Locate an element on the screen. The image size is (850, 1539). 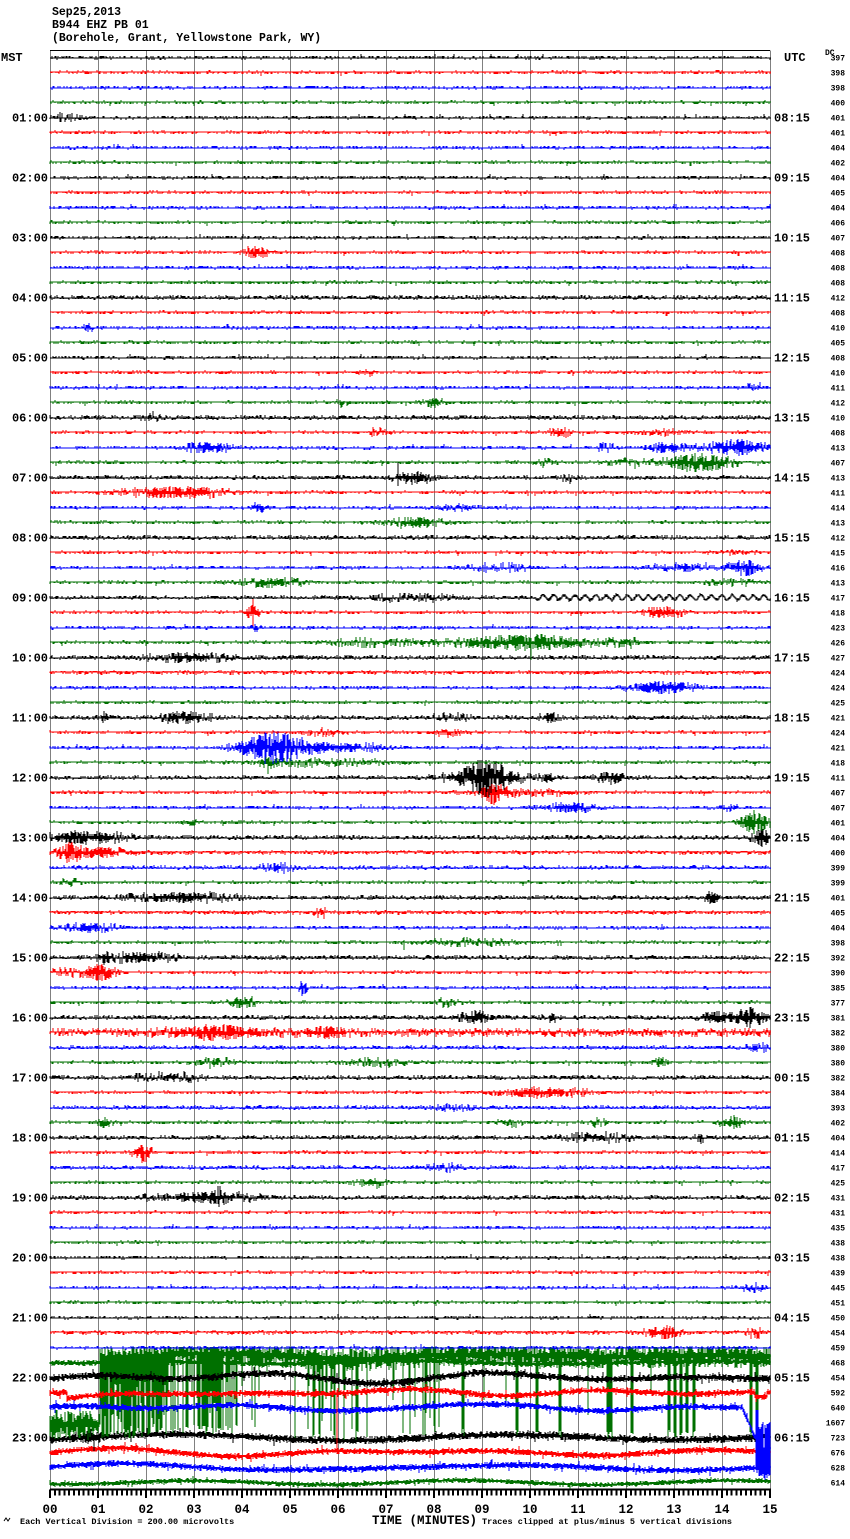
svg-text: 09:00 is located at coordinates (30, 599).